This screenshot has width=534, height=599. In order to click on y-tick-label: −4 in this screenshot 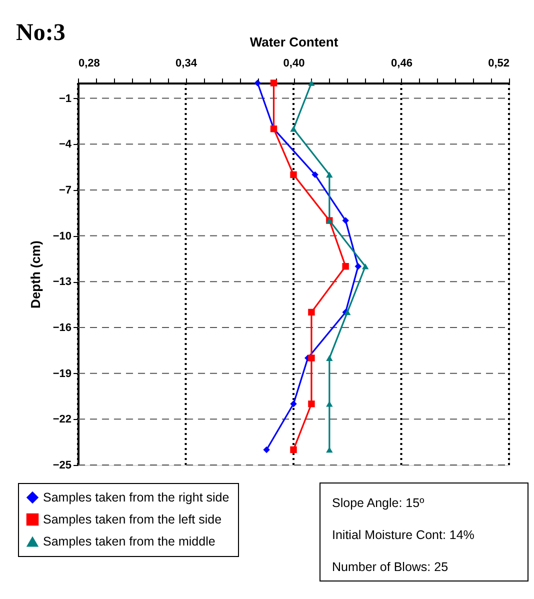, I will do `click(65, 144)`.